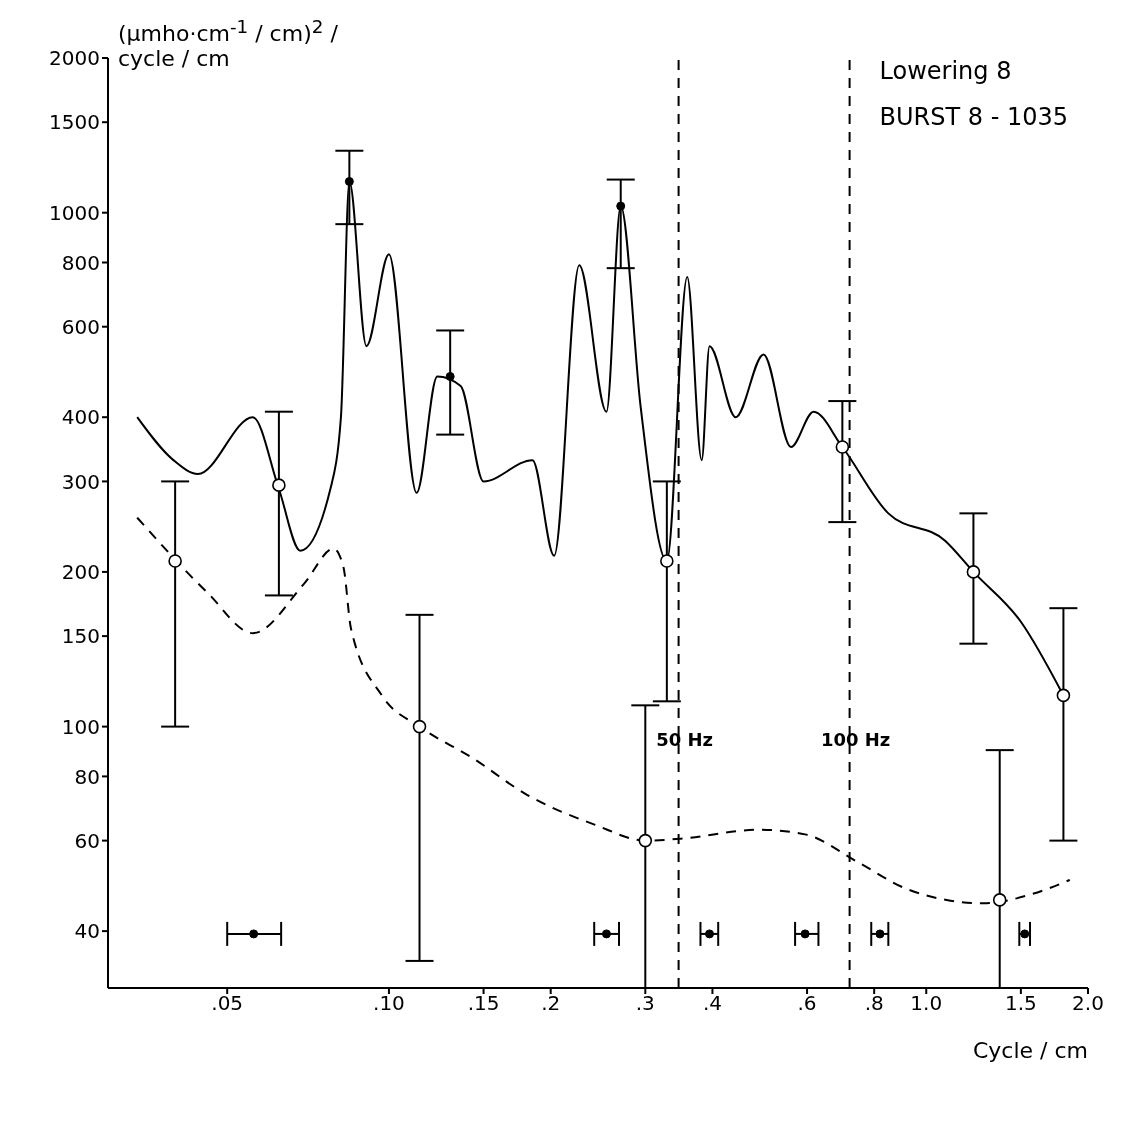 The width and height of the screenshot is (1138, 1137). I want to click on y-tick-label: 400, so click(80, 417).